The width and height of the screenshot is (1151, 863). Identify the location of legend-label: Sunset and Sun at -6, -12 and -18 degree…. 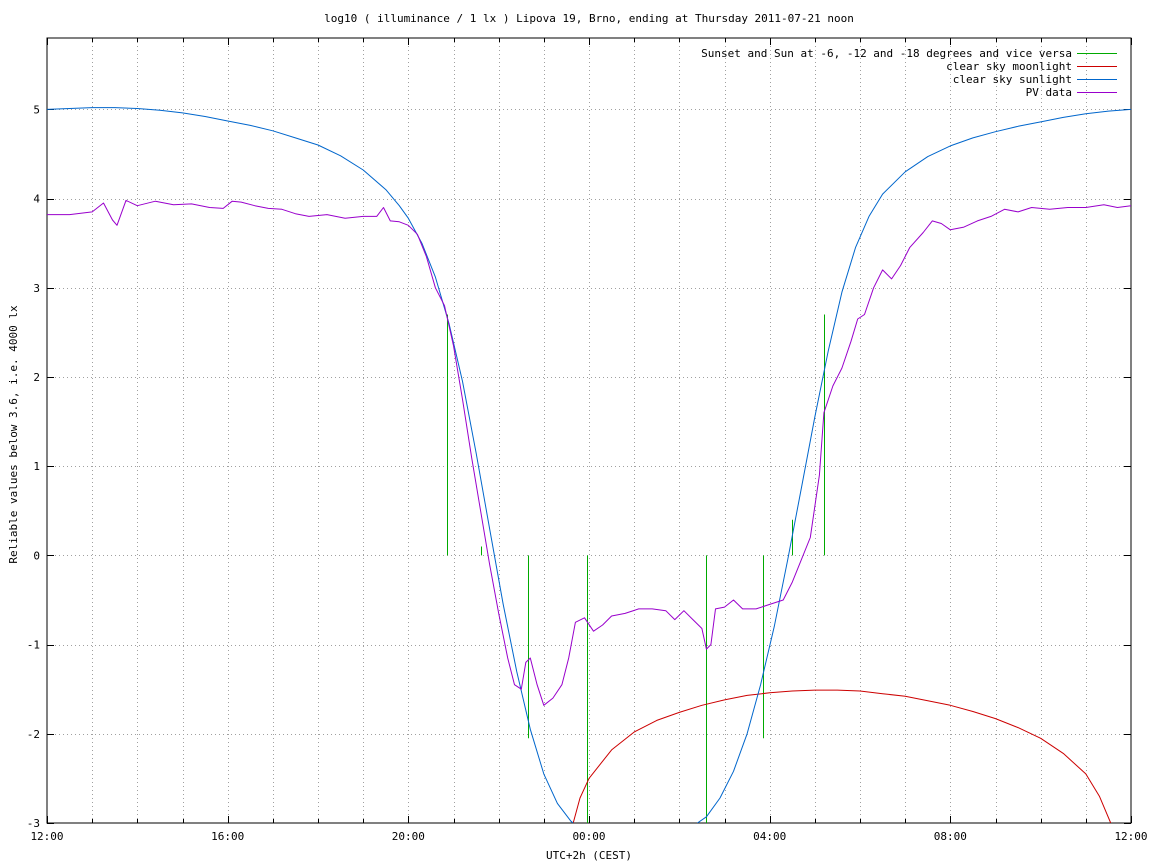
(886, 53).